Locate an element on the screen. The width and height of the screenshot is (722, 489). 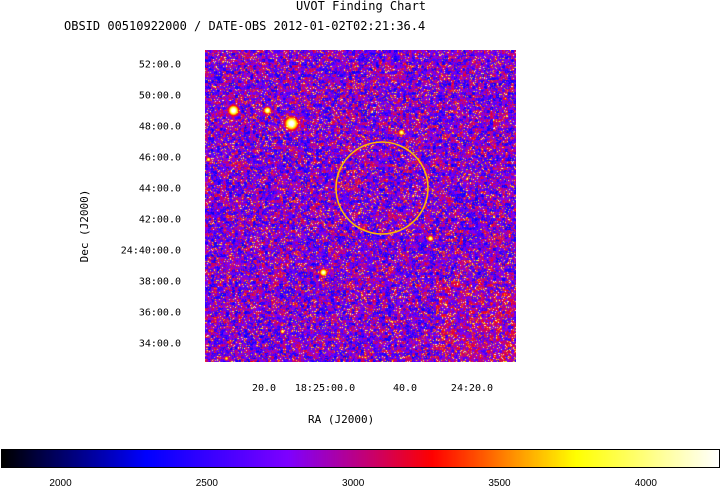
y-tick-label: 34:00.0 is located at coordinates (159, 344).